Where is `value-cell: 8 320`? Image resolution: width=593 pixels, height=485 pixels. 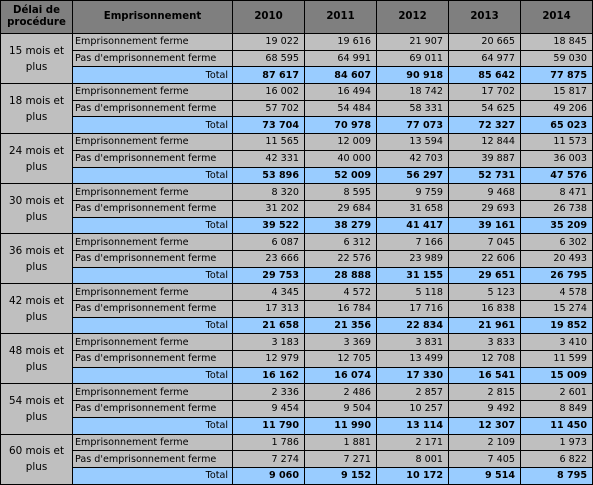
value-cell: 8 320 is located at coordinates (268, 192).